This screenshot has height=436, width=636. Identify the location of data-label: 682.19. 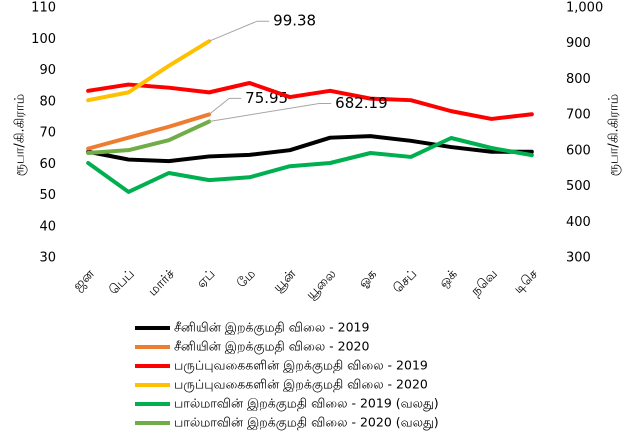
(361, 103).